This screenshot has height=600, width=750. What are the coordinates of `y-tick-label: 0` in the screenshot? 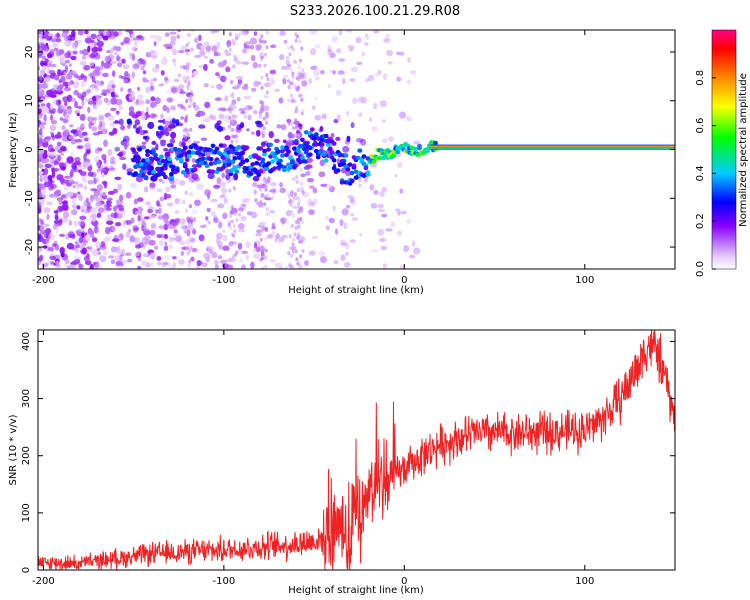 It's located at (26, 570).